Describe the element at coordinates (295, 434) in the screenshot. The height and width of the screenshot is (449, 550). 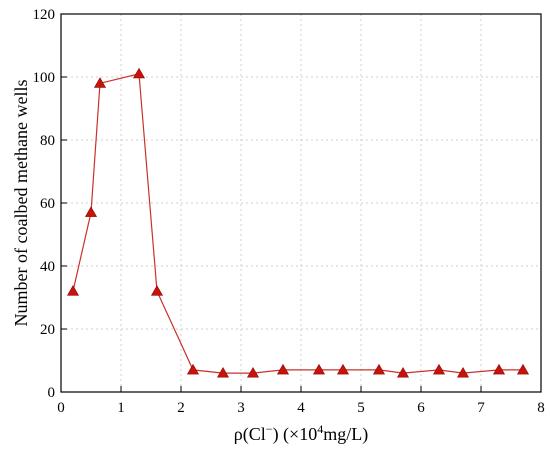
I see `x-axis-title-mid: ) (×10` at that location.